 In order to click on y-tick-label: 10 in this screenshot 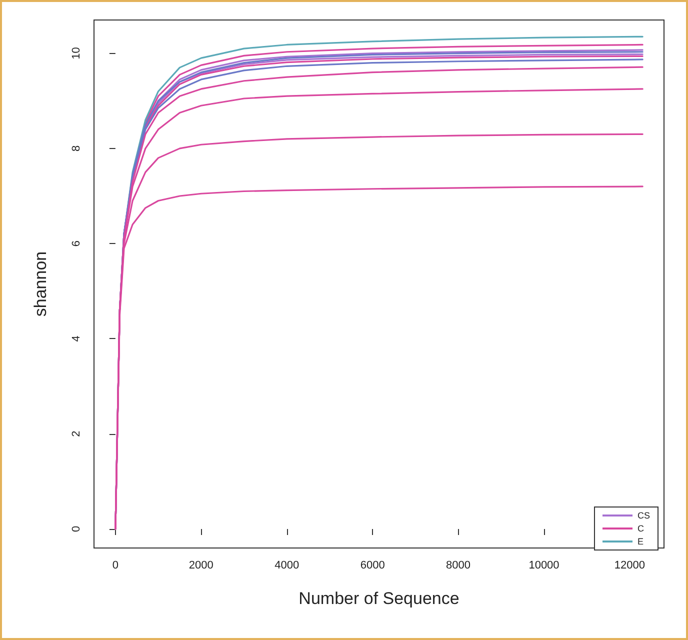, I will do `click(76, 53)`.